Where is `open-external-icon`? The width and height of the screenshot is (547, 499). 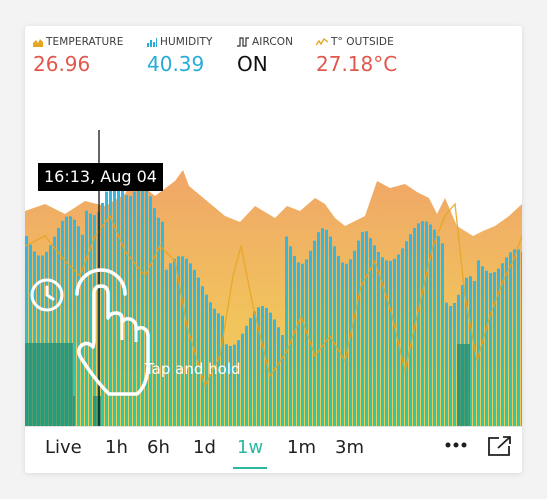
open-external-icon is located at coordinates (500, 446).